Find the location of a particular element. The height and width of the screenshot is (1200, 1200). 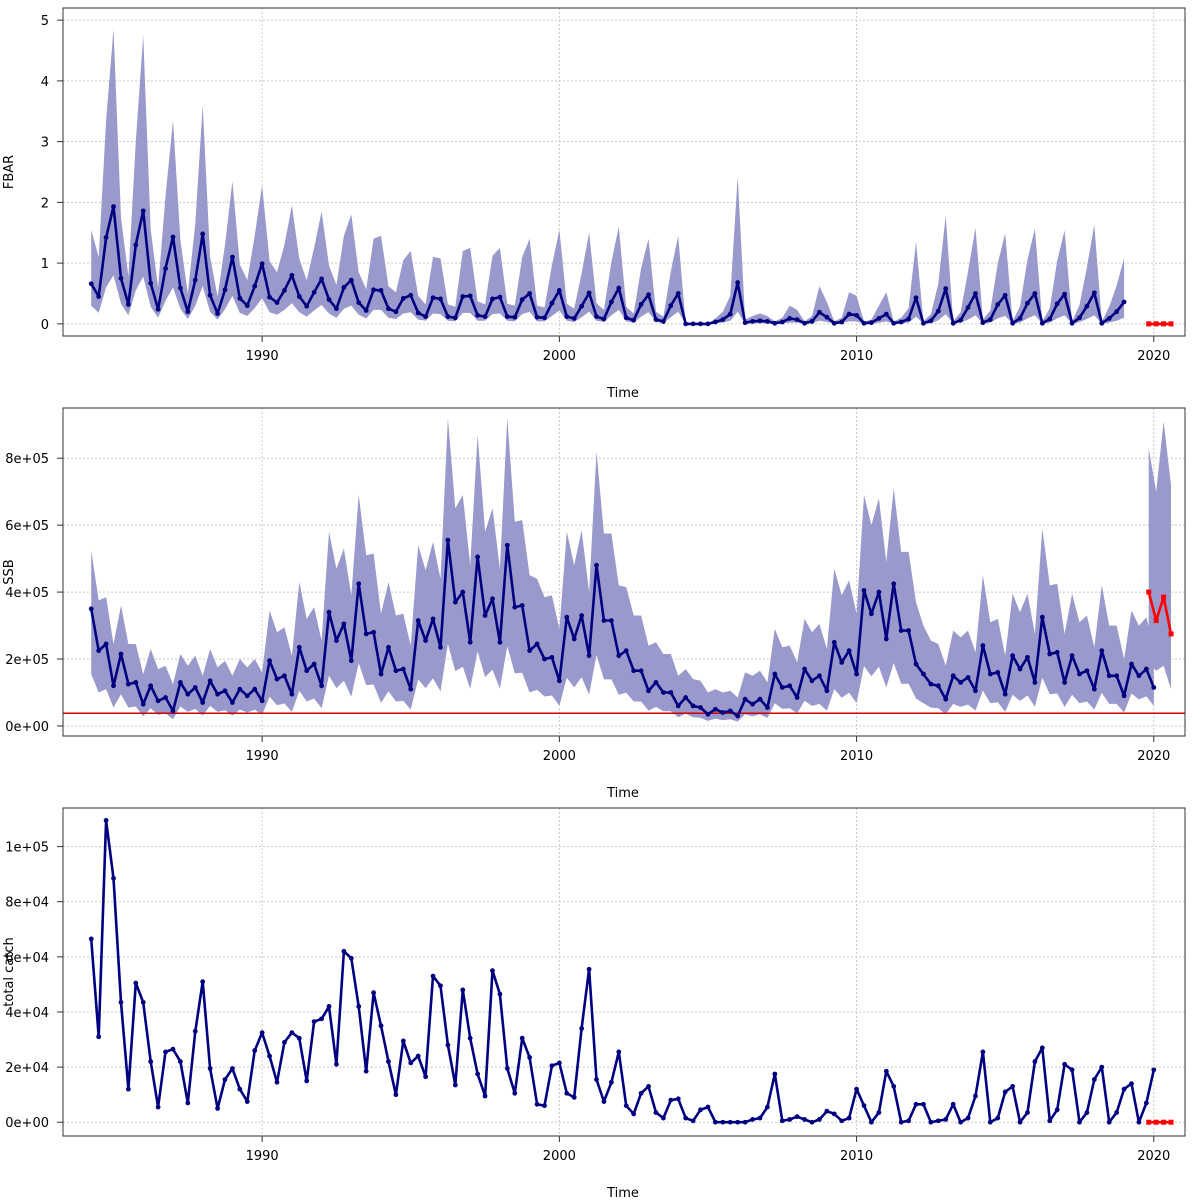

catch-x-tick-label: 2010 is located at coordinates (856, 1156).